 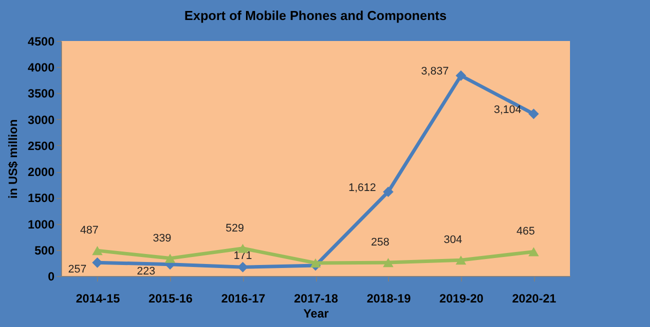 What do you see at coordinates (41, 119) in the screenshot?
I see `y-tick-label: 3000` at bounding box center [41, 119].